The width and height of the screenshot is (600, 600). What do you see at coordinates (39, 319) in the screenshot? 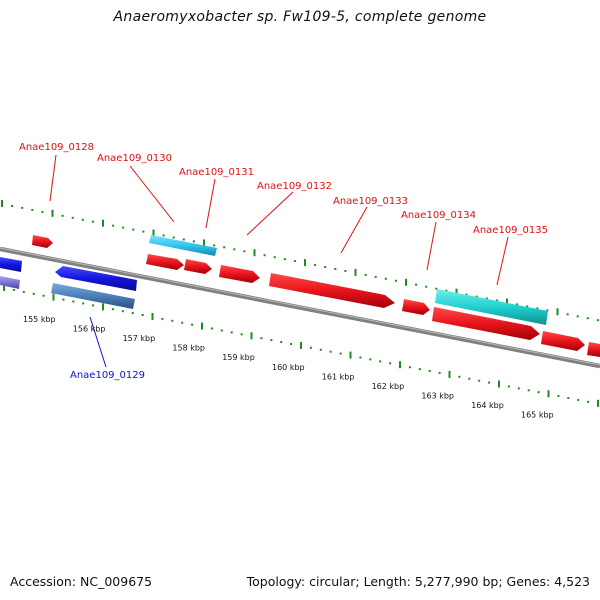
I see `scale-label: 155 kbp` at bounding box center [39, 319].